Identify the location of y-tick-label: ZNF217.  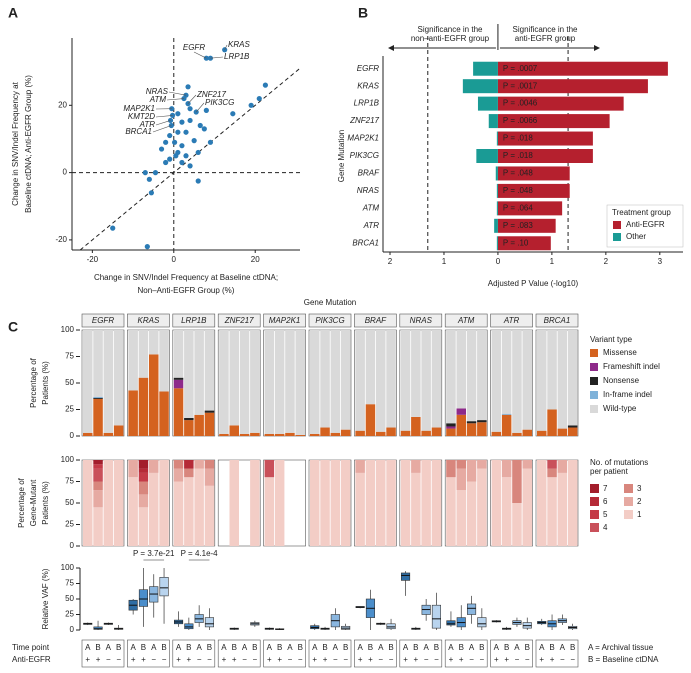
(364, 120).